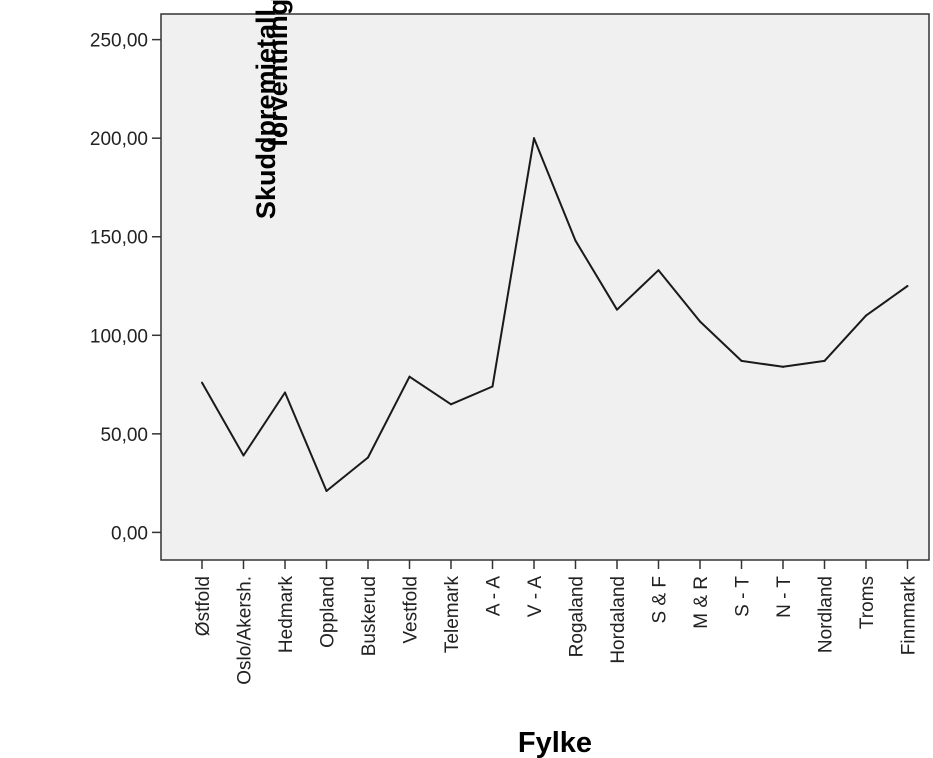  I want to click on y-axis-title-line-2: forventning, so click(278, 73).